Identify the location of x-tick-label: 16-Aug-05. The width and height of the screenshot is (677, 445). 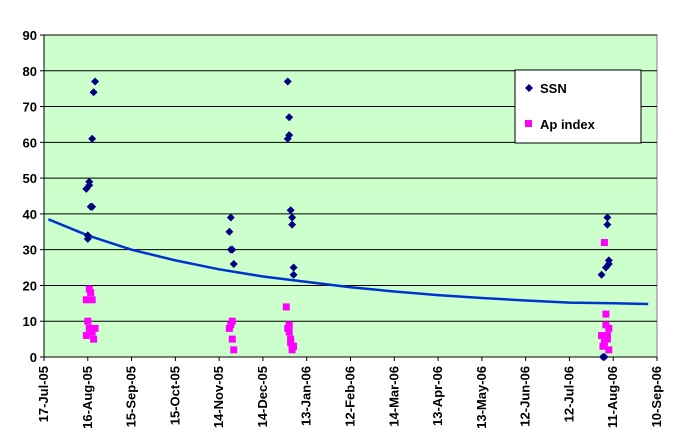
(87, 397).